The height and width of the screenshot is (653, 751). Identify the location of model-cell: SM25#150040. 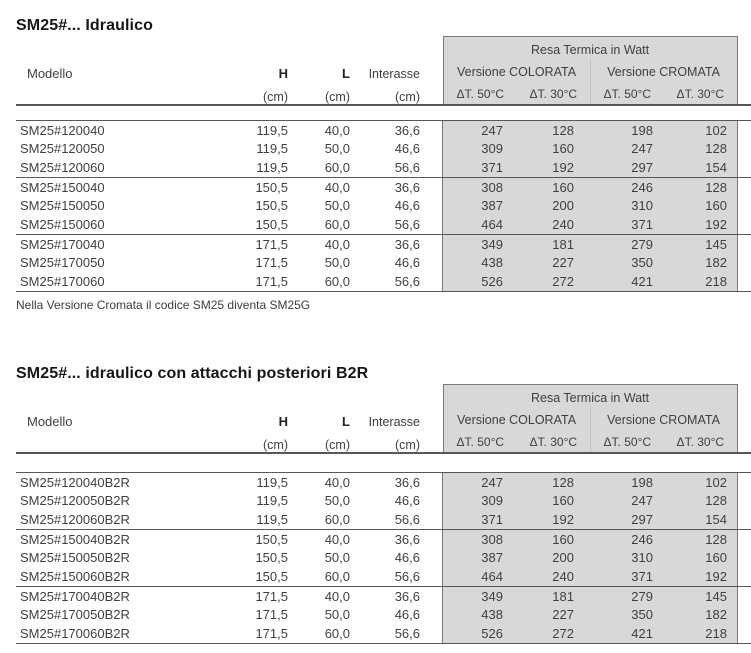
(62, 187).